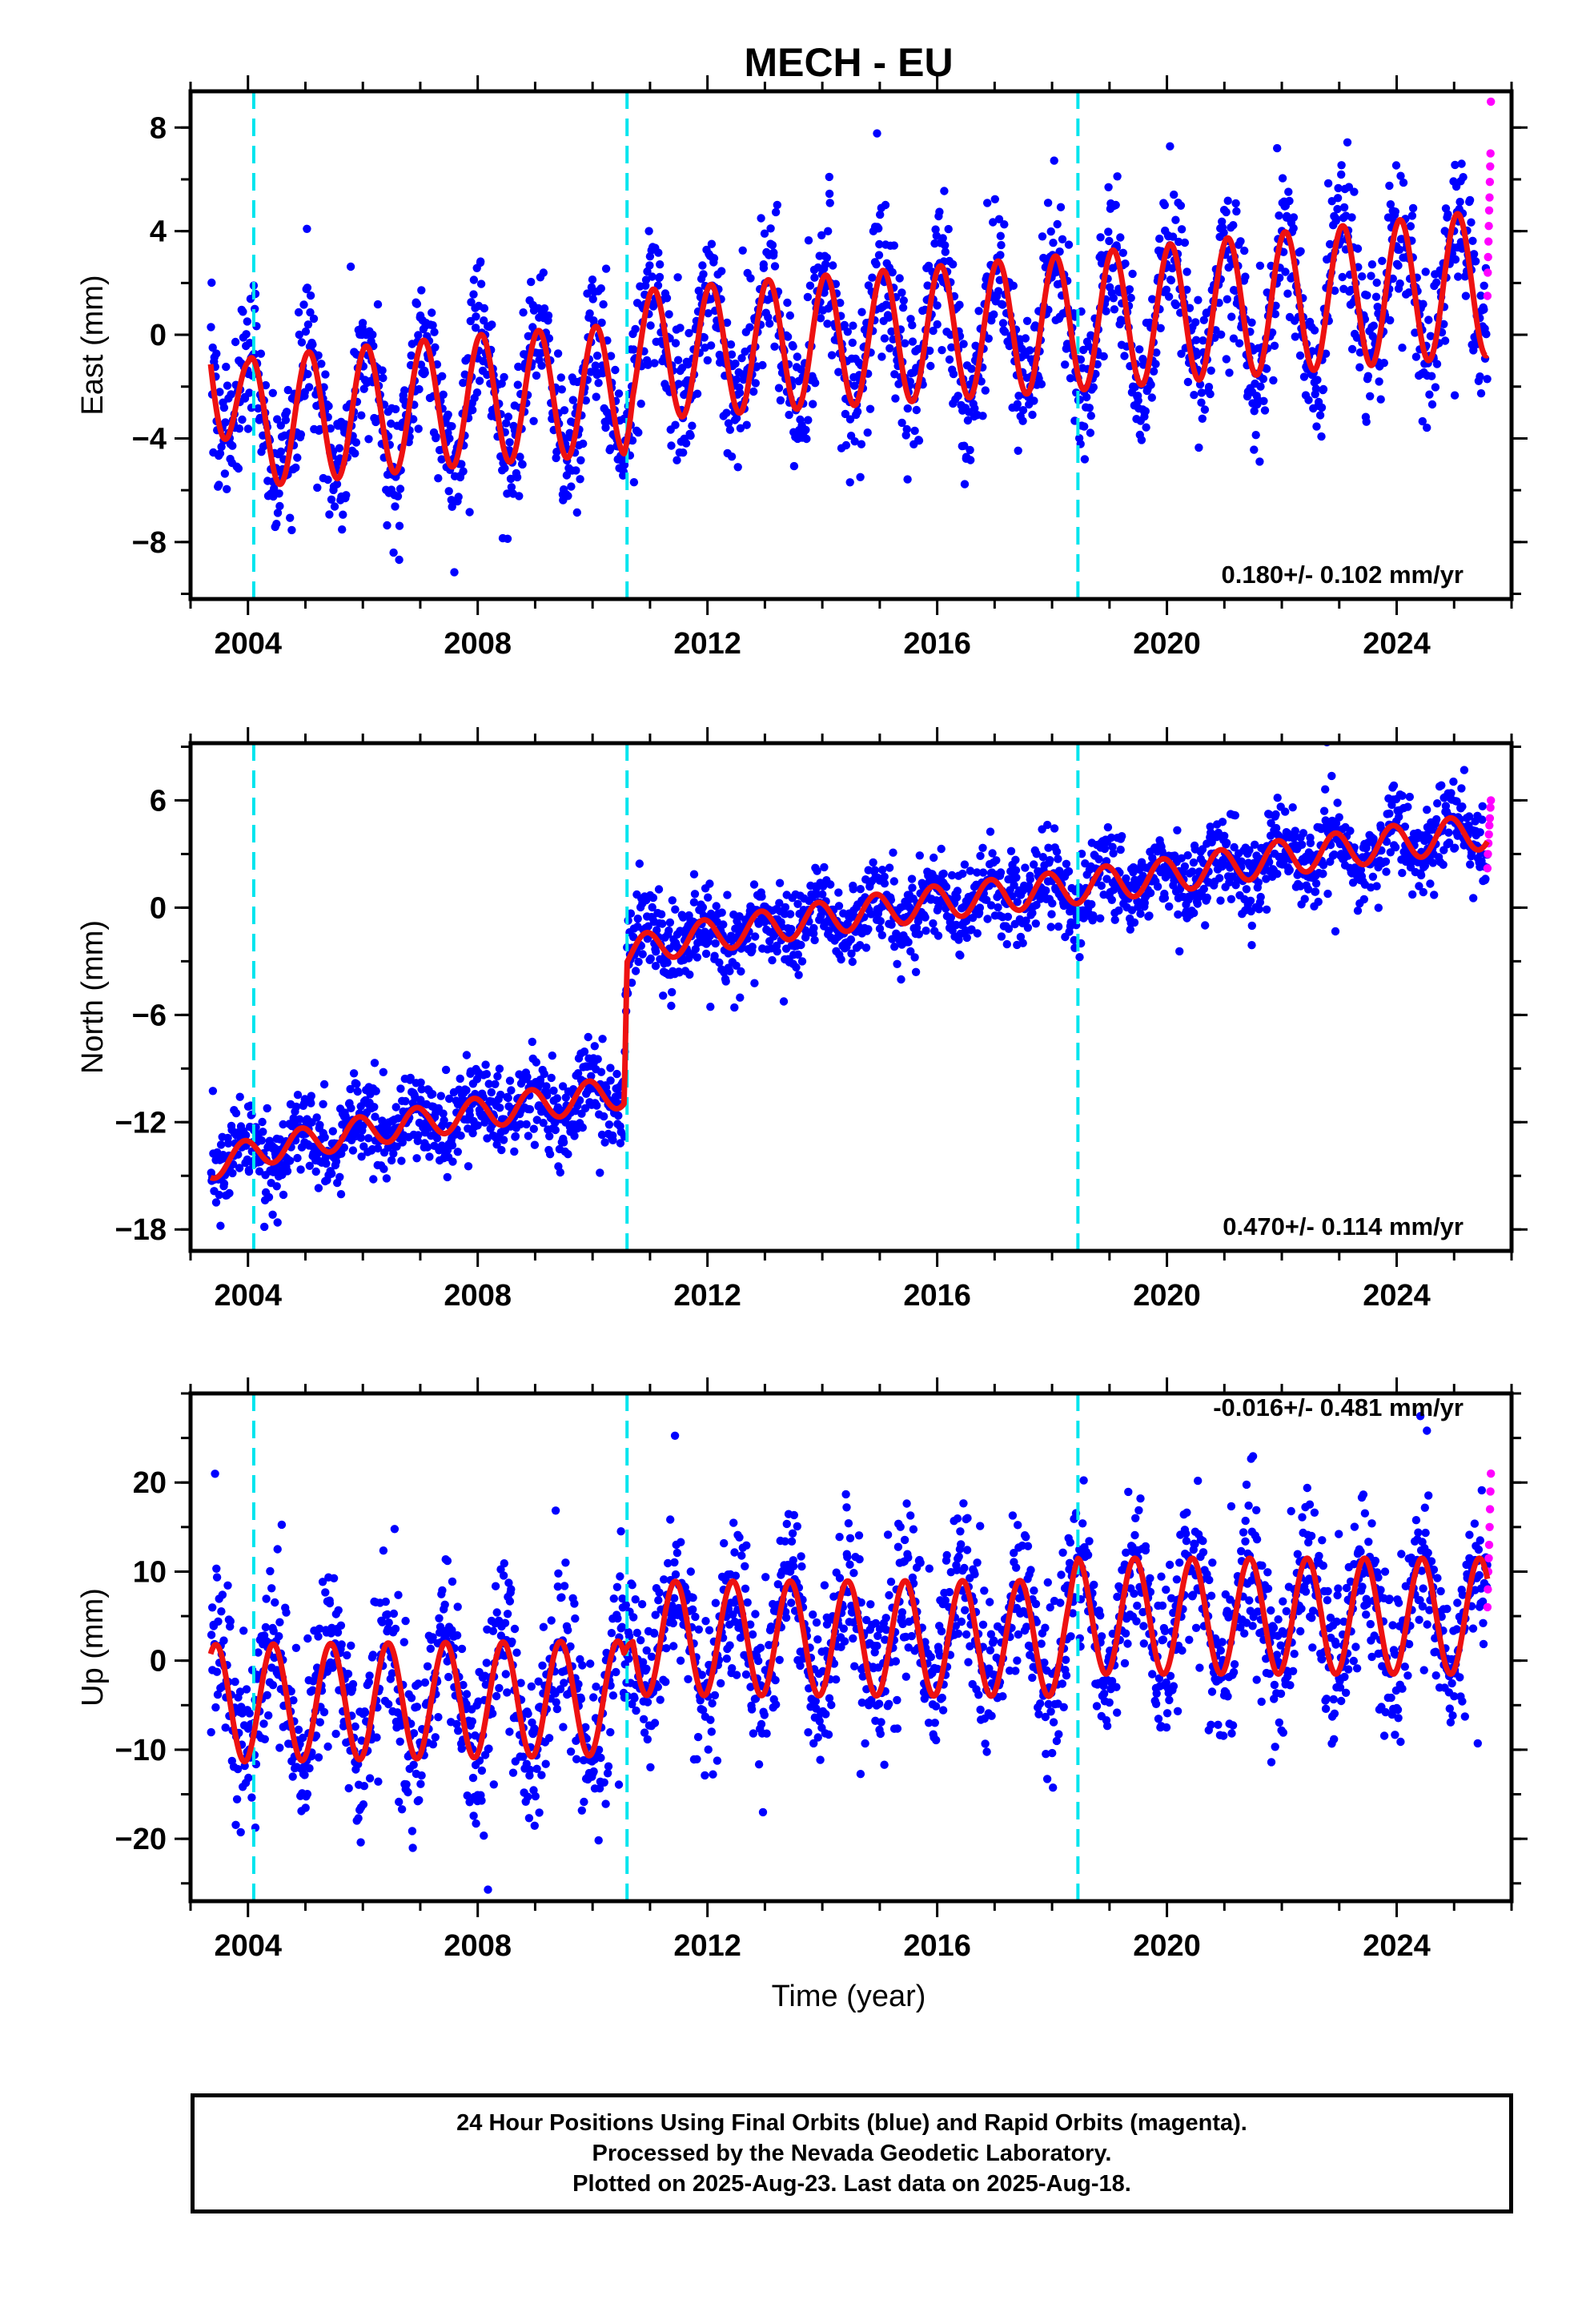 The image size is (1582, 2324). Describe the element at coordinates (1343, 1226) in the screenshot. I see `rate-label-north: 0.470+/- 0.114 mm/yr` at that location.